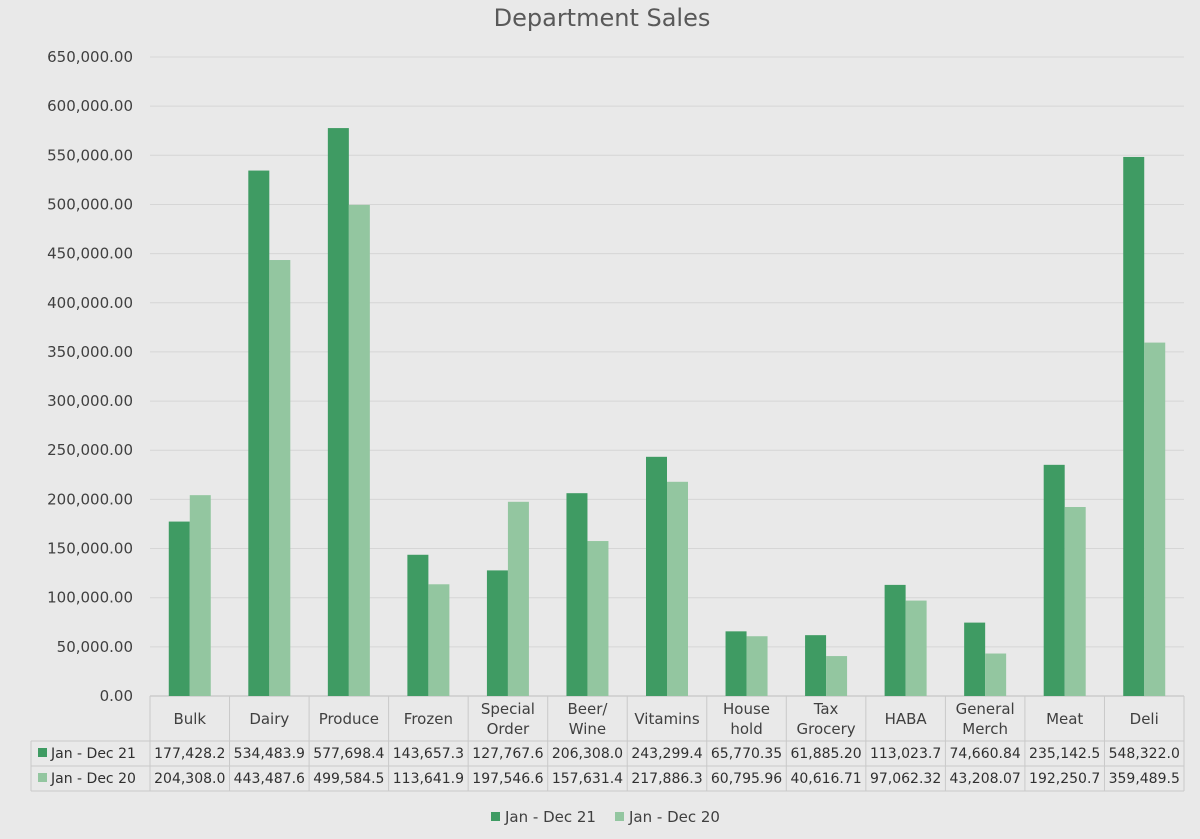 This screenshot has width=1200, height=839. I want to click on category-label: Dairy, so click(269, 719).